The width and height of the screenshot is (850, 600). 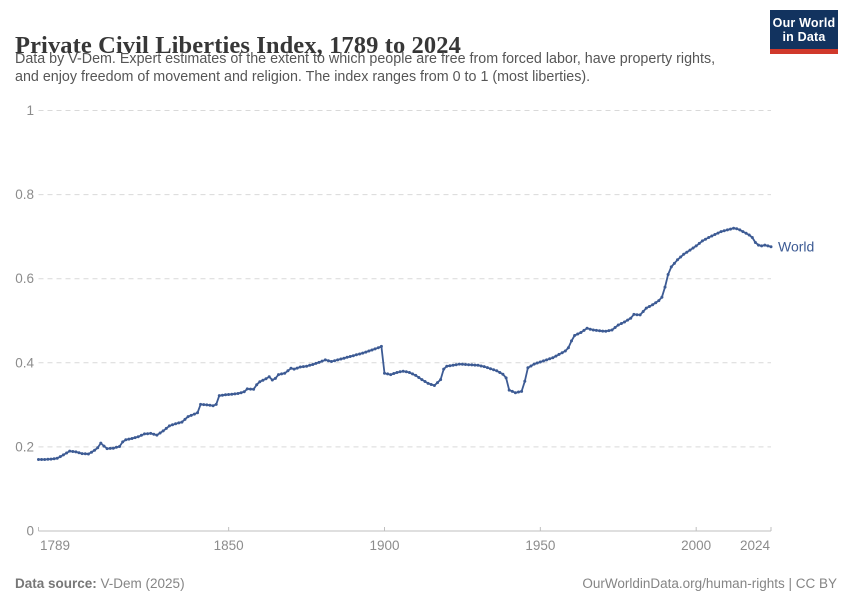 What do you see at coordinates (804, 32) in the screenshot?
I see `owid-logo: Our World in Data` at bounding box center [804, 32].